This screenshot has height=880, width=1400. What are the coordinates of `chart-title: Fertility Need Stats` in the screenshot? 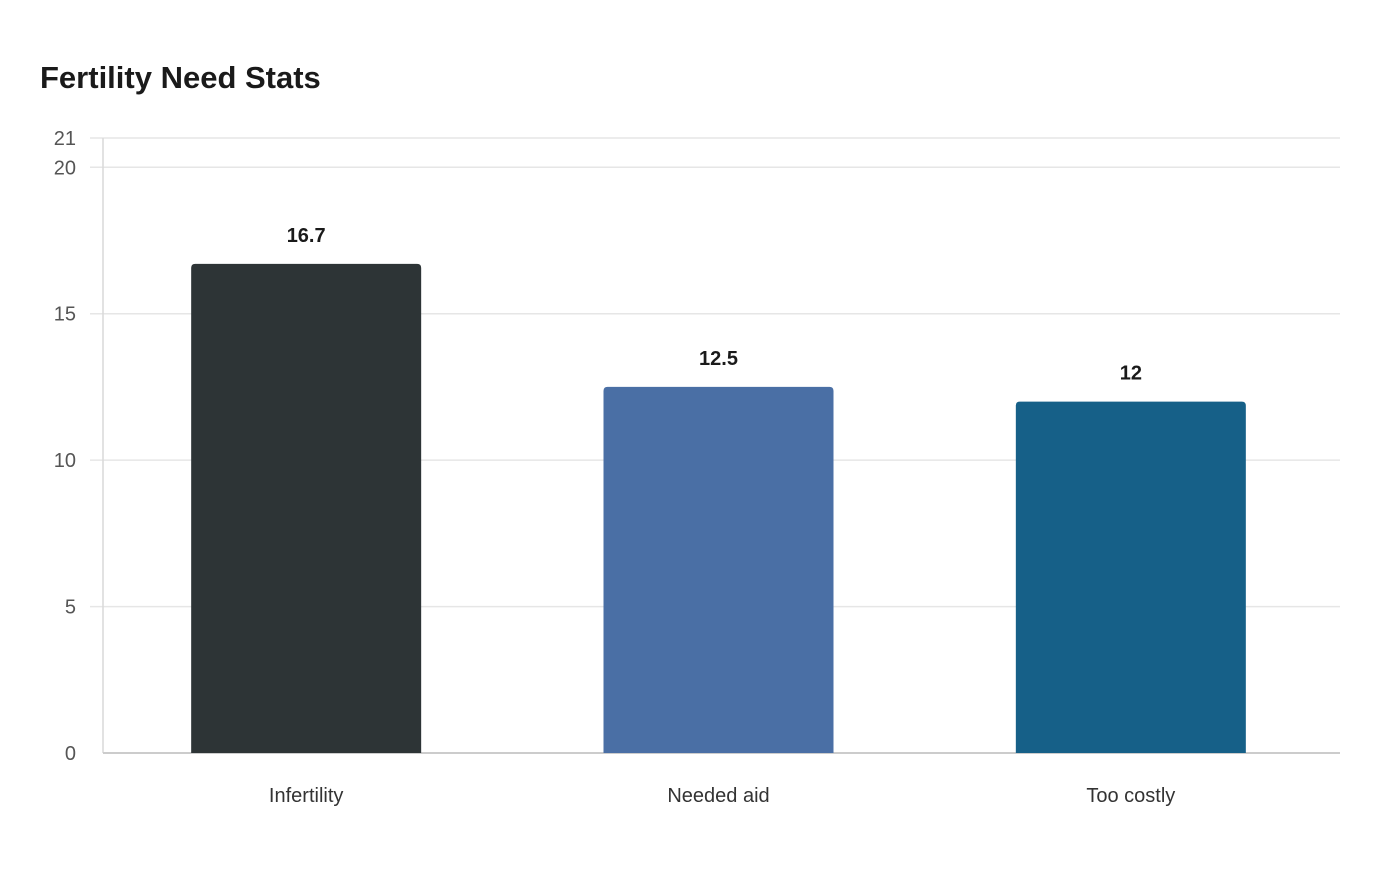 It's located at (180, 77).